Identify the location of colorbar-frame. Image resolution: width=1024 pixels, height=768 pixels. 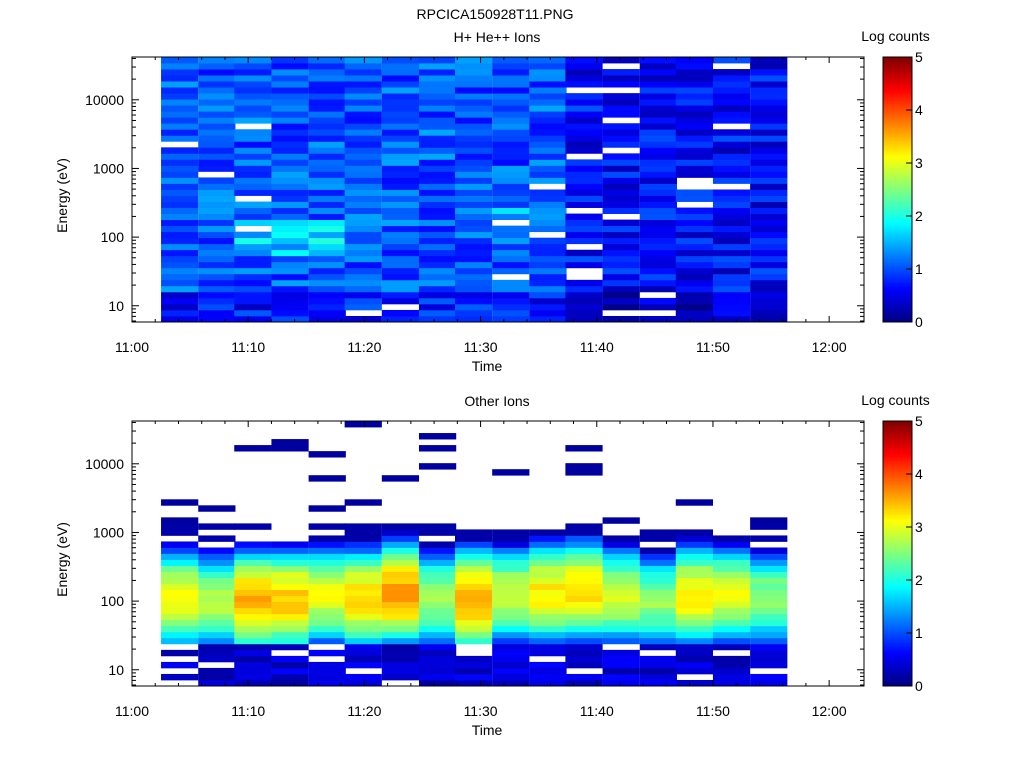
(897, 553).